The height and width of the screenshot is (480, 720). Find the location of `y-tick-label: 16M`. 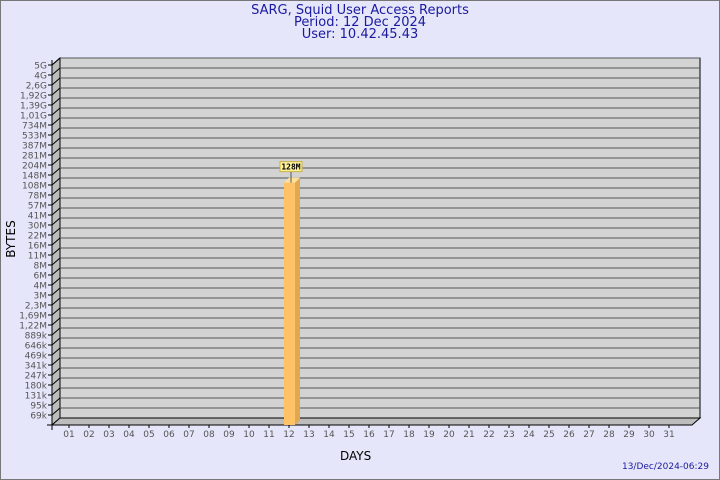

y-tick-label: 16M is located at coordinates (37, 247).